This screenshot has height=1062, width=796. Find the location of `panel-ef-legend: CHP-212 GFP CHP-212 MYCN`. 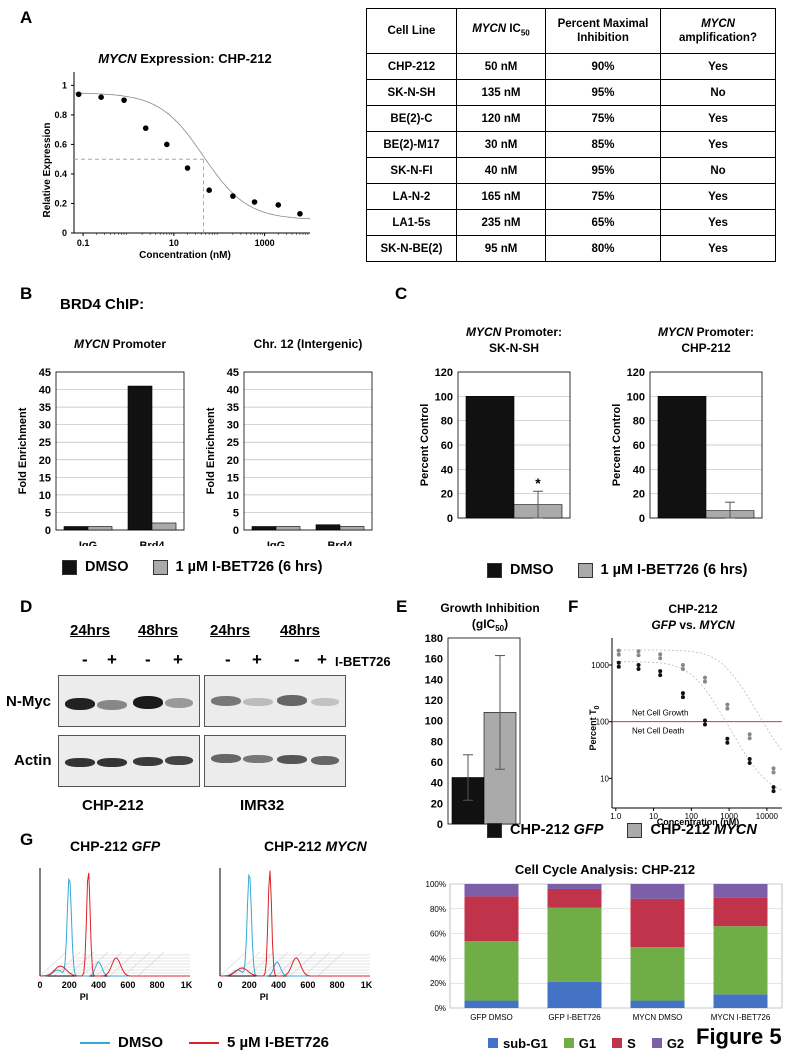

panel-ef-legend: CHP-212 GFP CHP-212 MYCN is located at coordinates (622, 830).